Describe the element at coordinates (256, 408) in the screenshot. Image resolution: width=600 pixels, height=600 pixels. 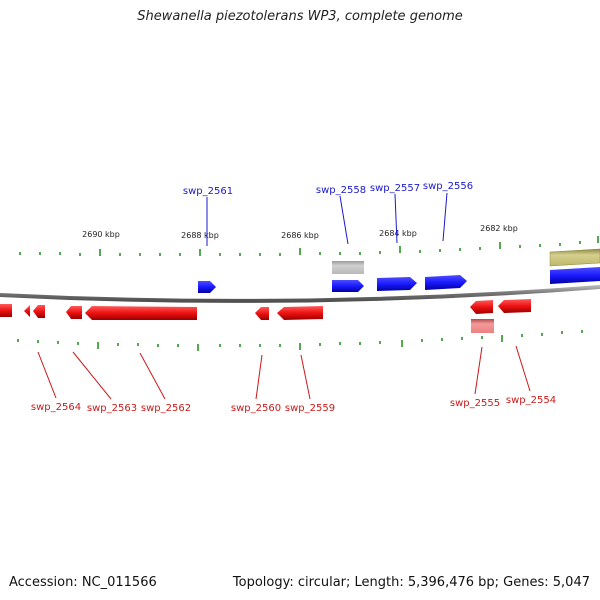
I see `label-swp-2560: swp_2560` at that location.